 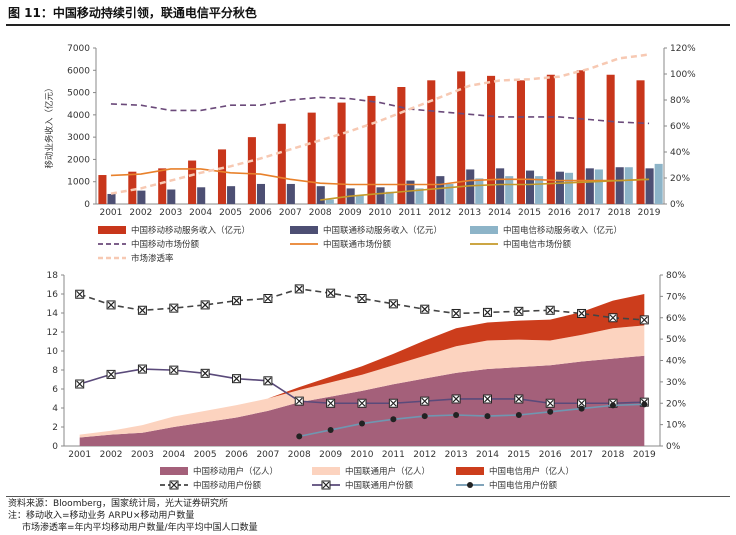 What do you see at coordinates (582, 313) in the screenshot?
I see `chart2-point-中国移动用户份额-2017-cross` at bounding box center [582, 313].